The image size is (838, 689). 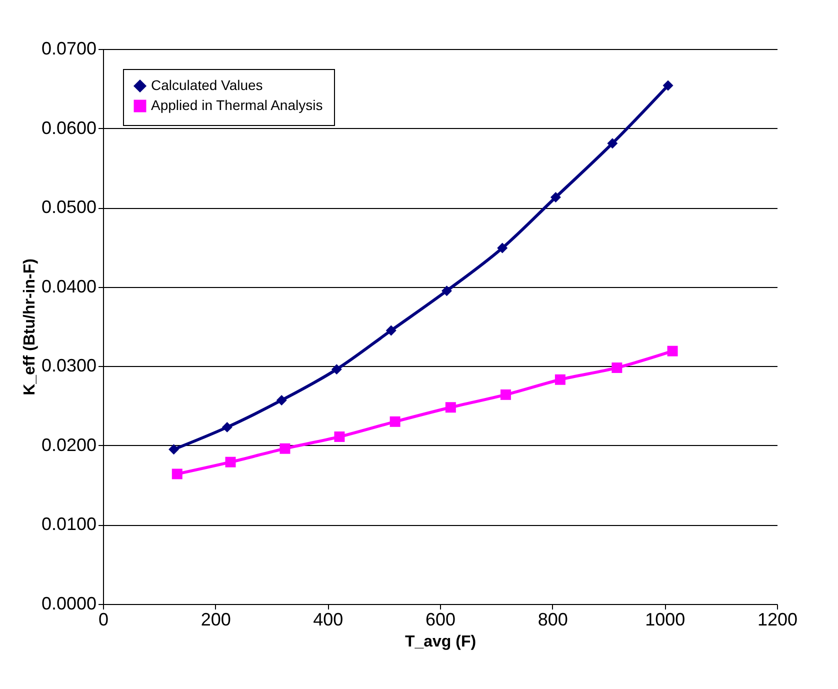 What do you see at coordinates (237, 105) in the screenshot?
I see `legend-label: Applied in Thermal Analysis` at bounding box center [237, 105].